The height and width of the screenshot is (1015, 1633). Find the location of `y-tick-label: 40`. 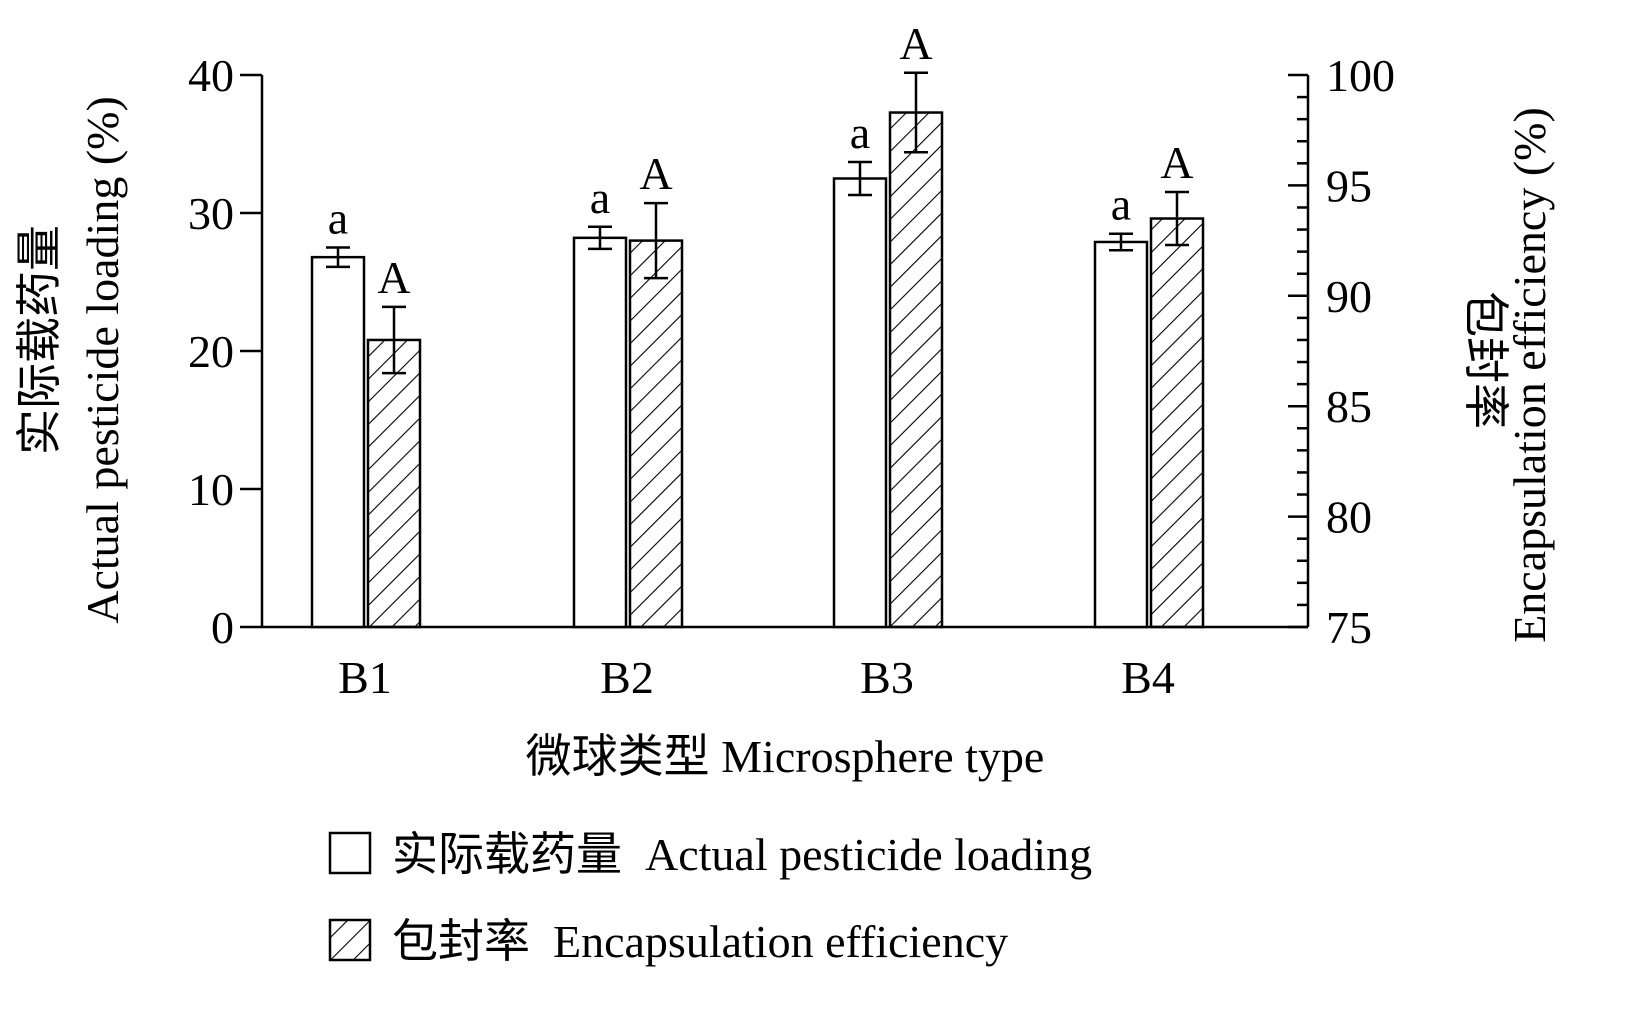

y-tick-label: 40 is located at coordinates (211, 75).